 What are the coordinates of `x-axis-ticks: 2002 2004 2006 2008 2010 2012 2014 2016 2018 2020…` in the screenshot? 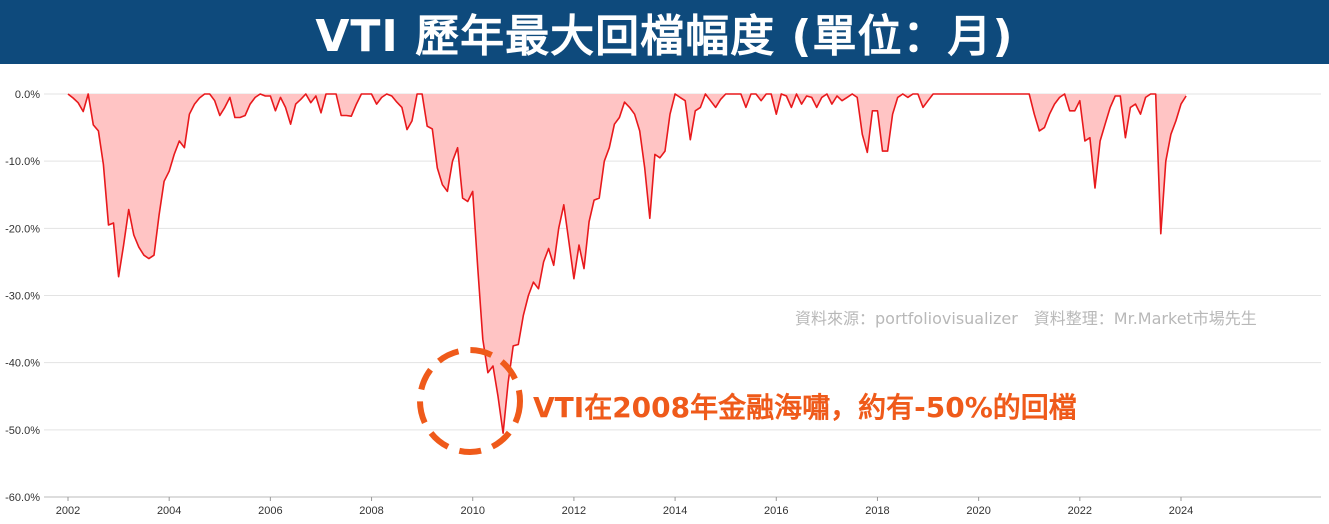 It's located at (682, 506).